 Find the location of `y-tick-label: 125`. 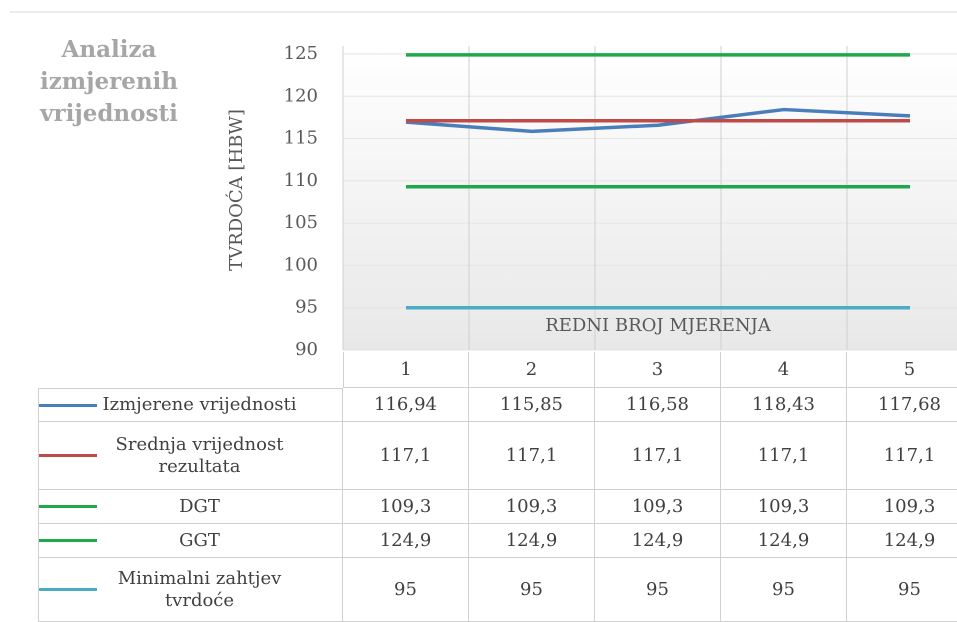

y-tick-label: 125 is located at coordinates (301, 53).